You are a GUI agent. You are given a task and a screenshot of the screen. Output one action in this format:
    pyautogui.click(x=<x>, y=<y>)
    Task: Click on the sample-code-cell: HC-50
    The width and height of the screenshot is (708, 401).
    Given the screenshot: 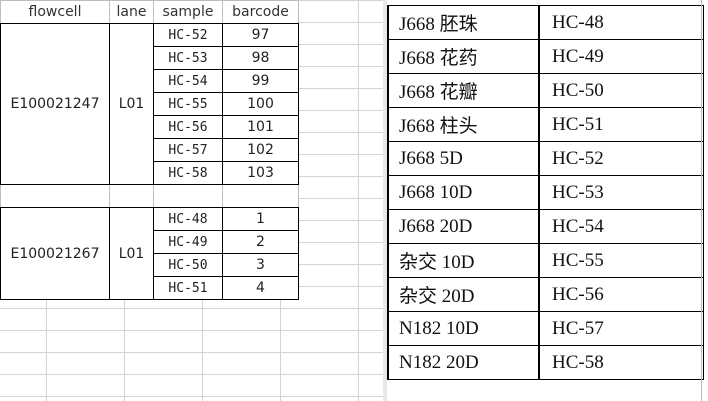 What is the action you would take?
    pyautogui.click(x=621, y=90)
    